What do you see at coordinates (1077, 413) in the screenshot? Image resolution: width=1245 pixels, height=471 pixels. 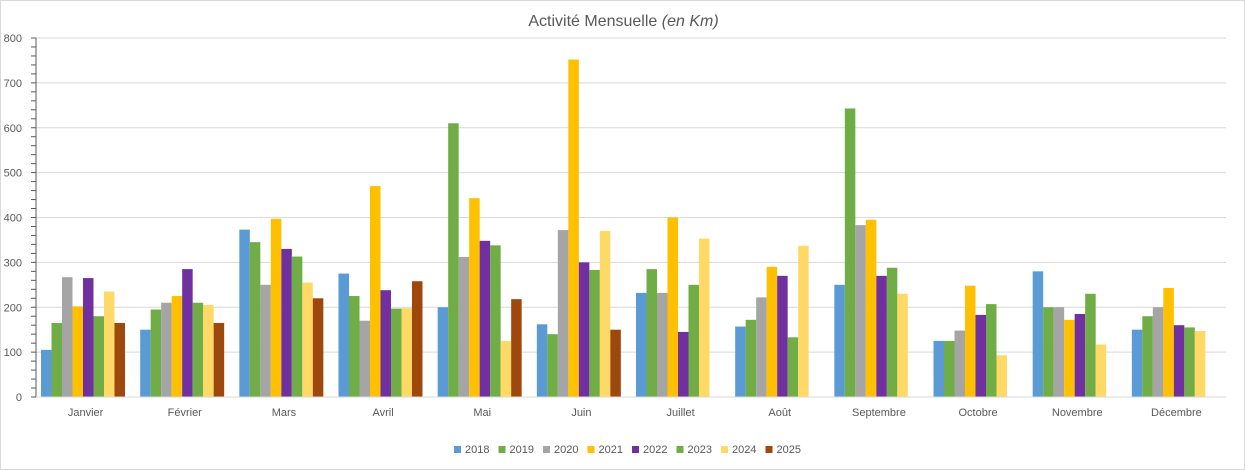 I see `x-tick-label: Novembre` at bounding box center [1077, 413].